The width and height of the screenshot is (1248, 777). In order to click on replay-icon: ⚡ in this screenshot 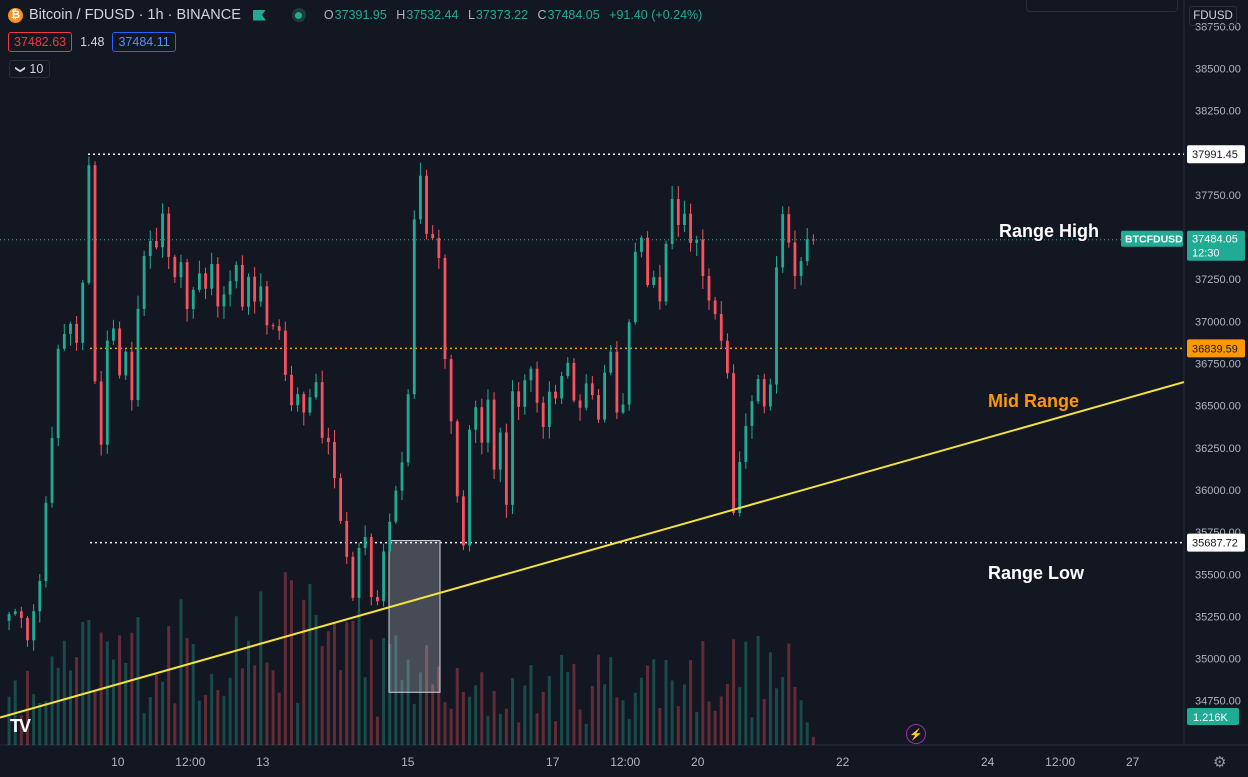, I will do `click(916, 734)`.